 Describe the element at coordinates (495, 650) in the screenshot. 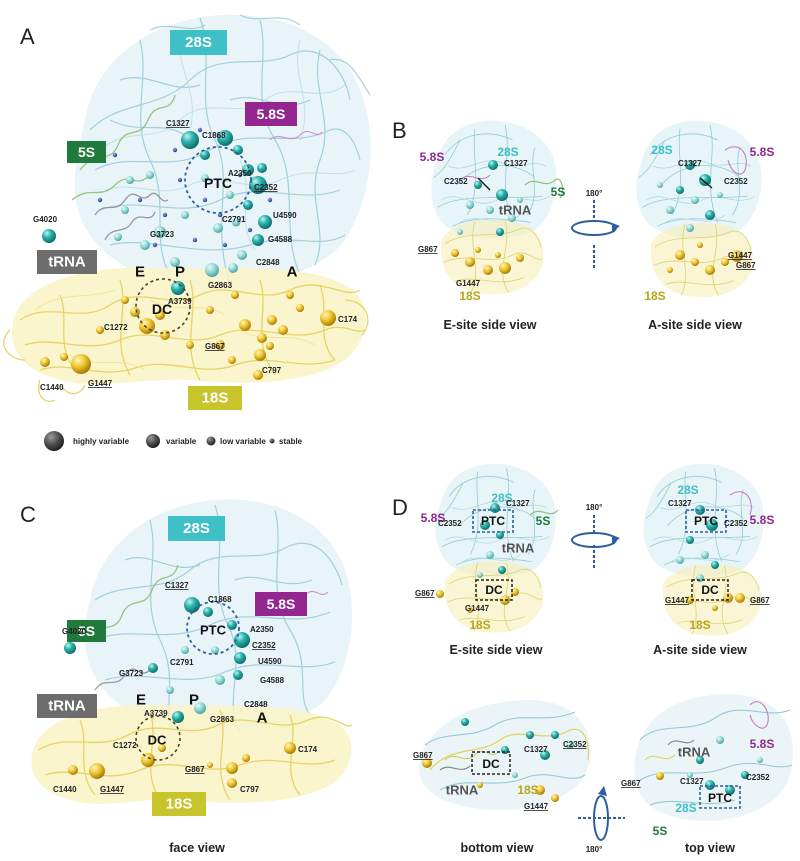

I see `panel-d-caption-e-site: E-site side view` at that location.